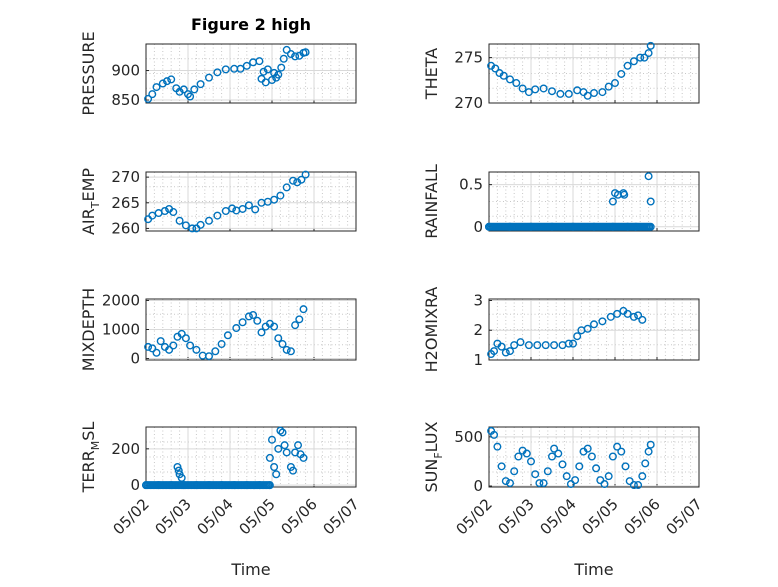 The image size is (778, 587). Describe the element at coordinates (125, 228) in the screenshot. I see `y-tick-label: 260` at that location.